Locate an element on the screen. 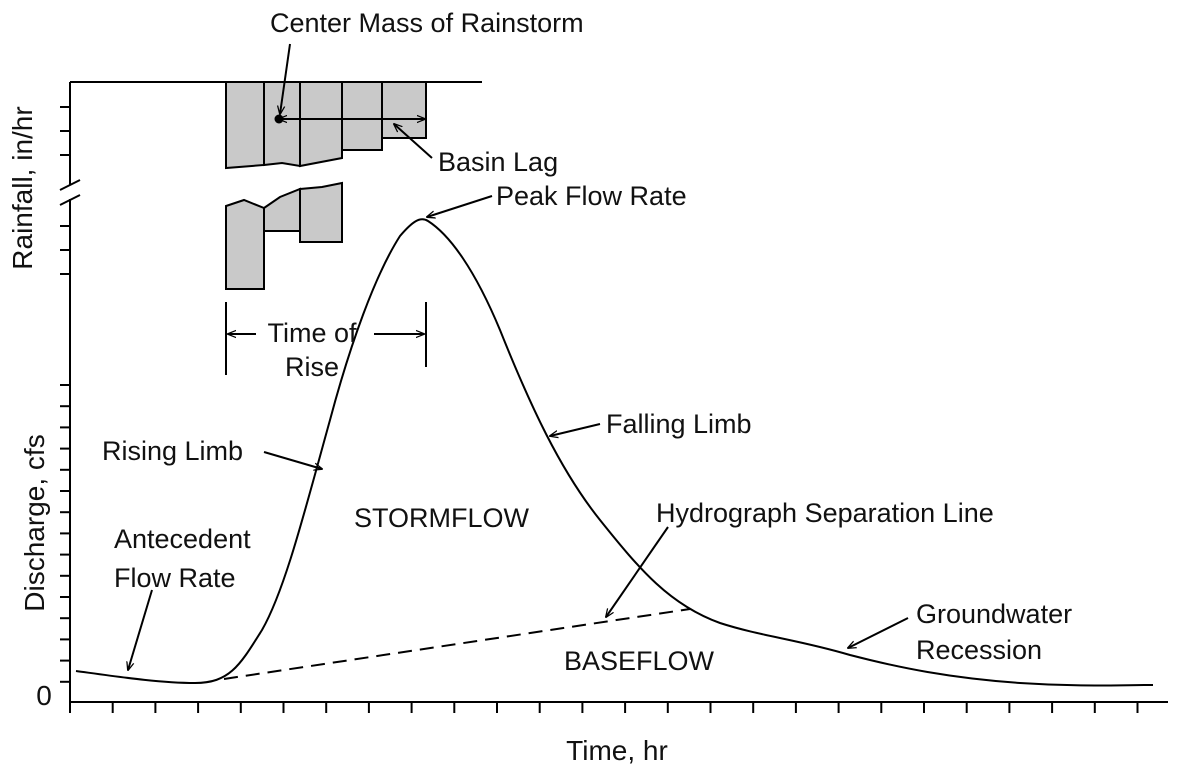  x-axis is located at coordinates (618, 707).